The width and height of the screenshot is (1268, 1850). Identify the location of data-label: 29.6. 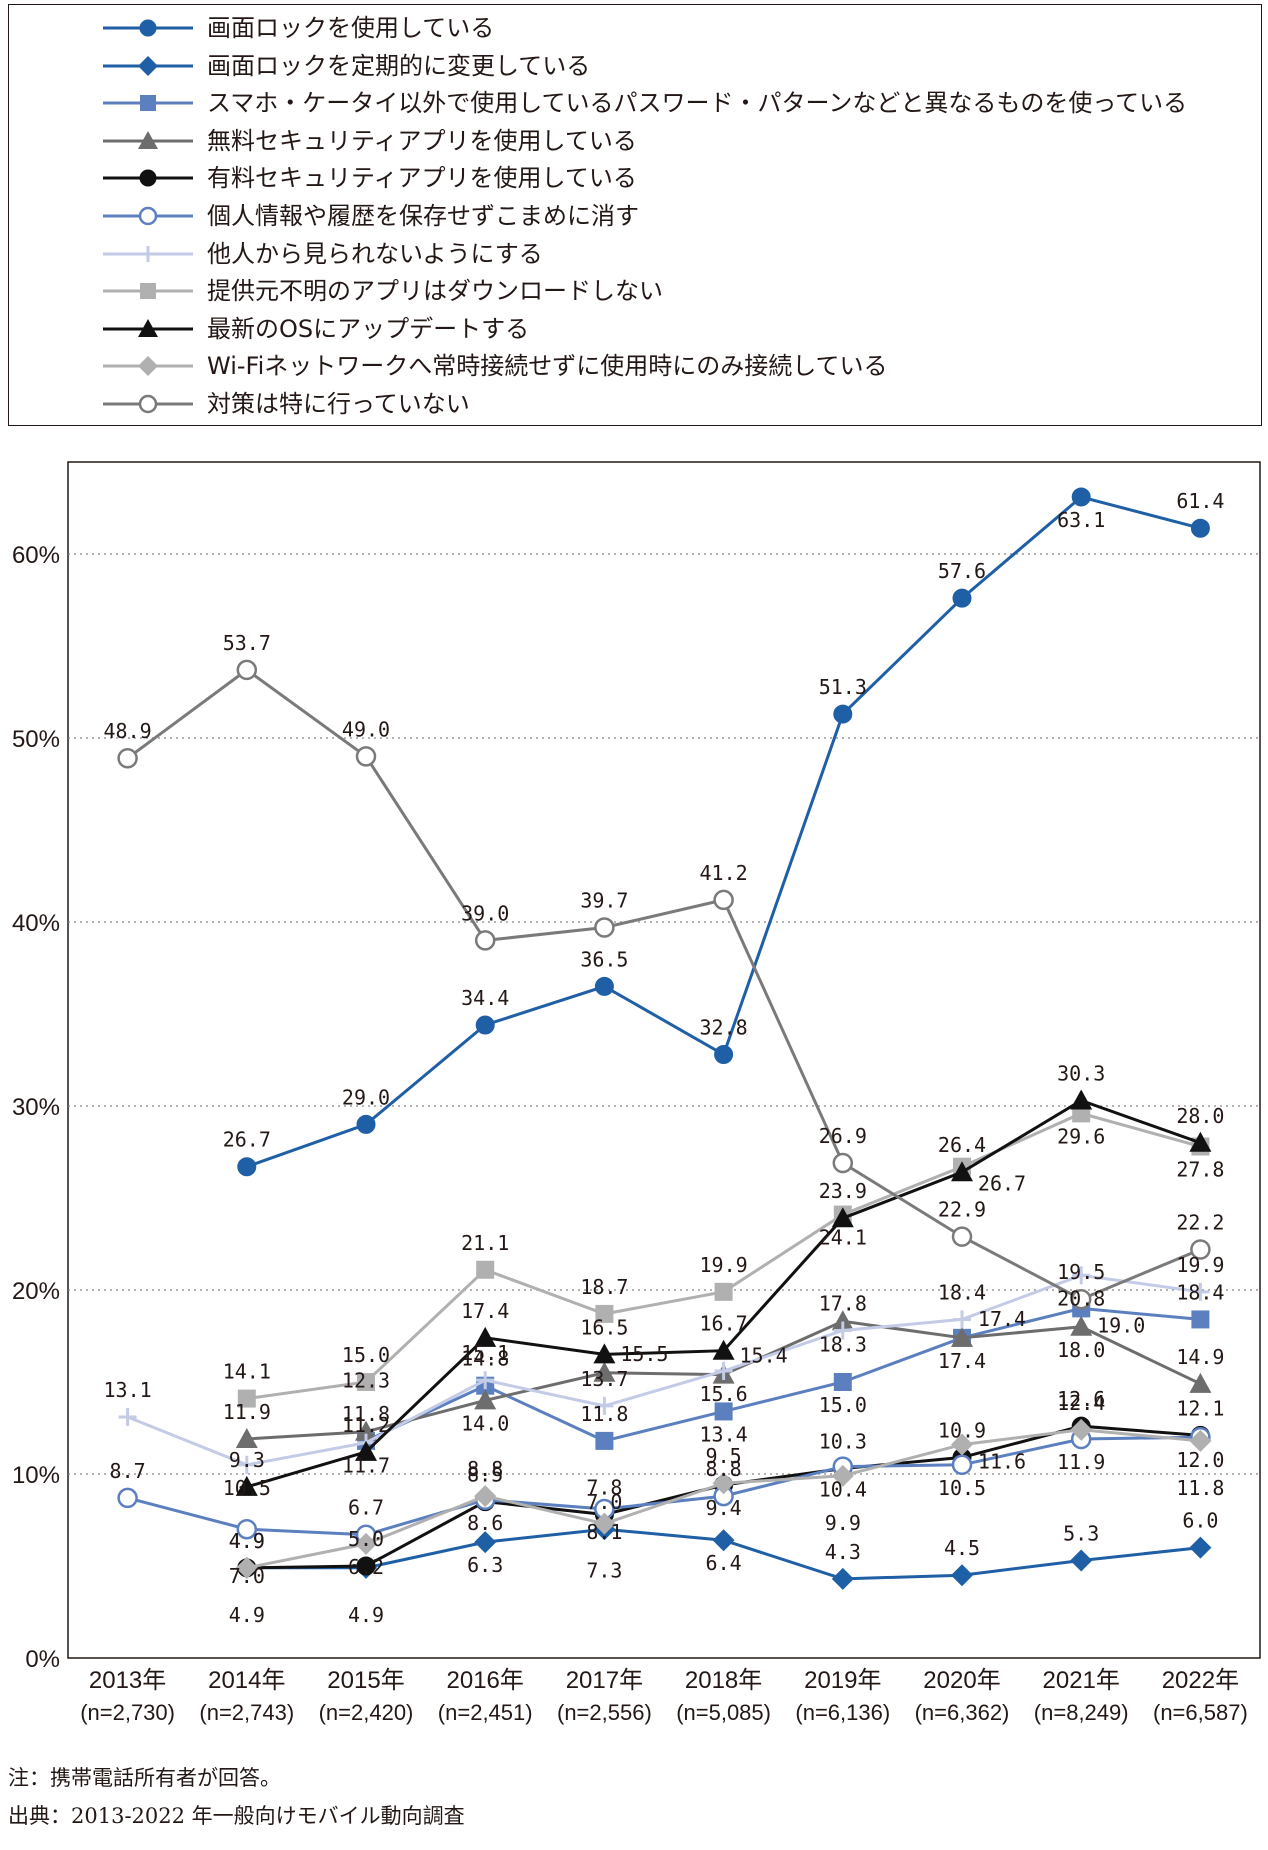
(1081, 1136).